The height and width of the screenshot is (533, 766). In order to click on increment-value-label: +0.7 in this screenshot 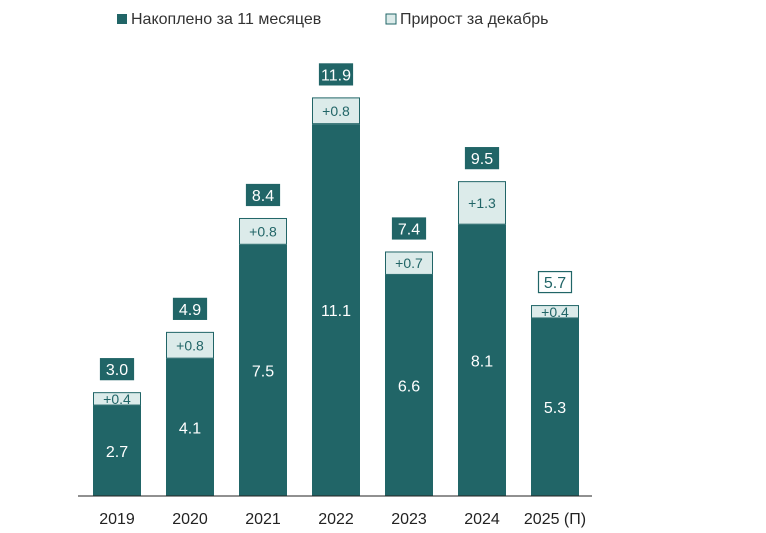, I will do `click(409, 263)`.